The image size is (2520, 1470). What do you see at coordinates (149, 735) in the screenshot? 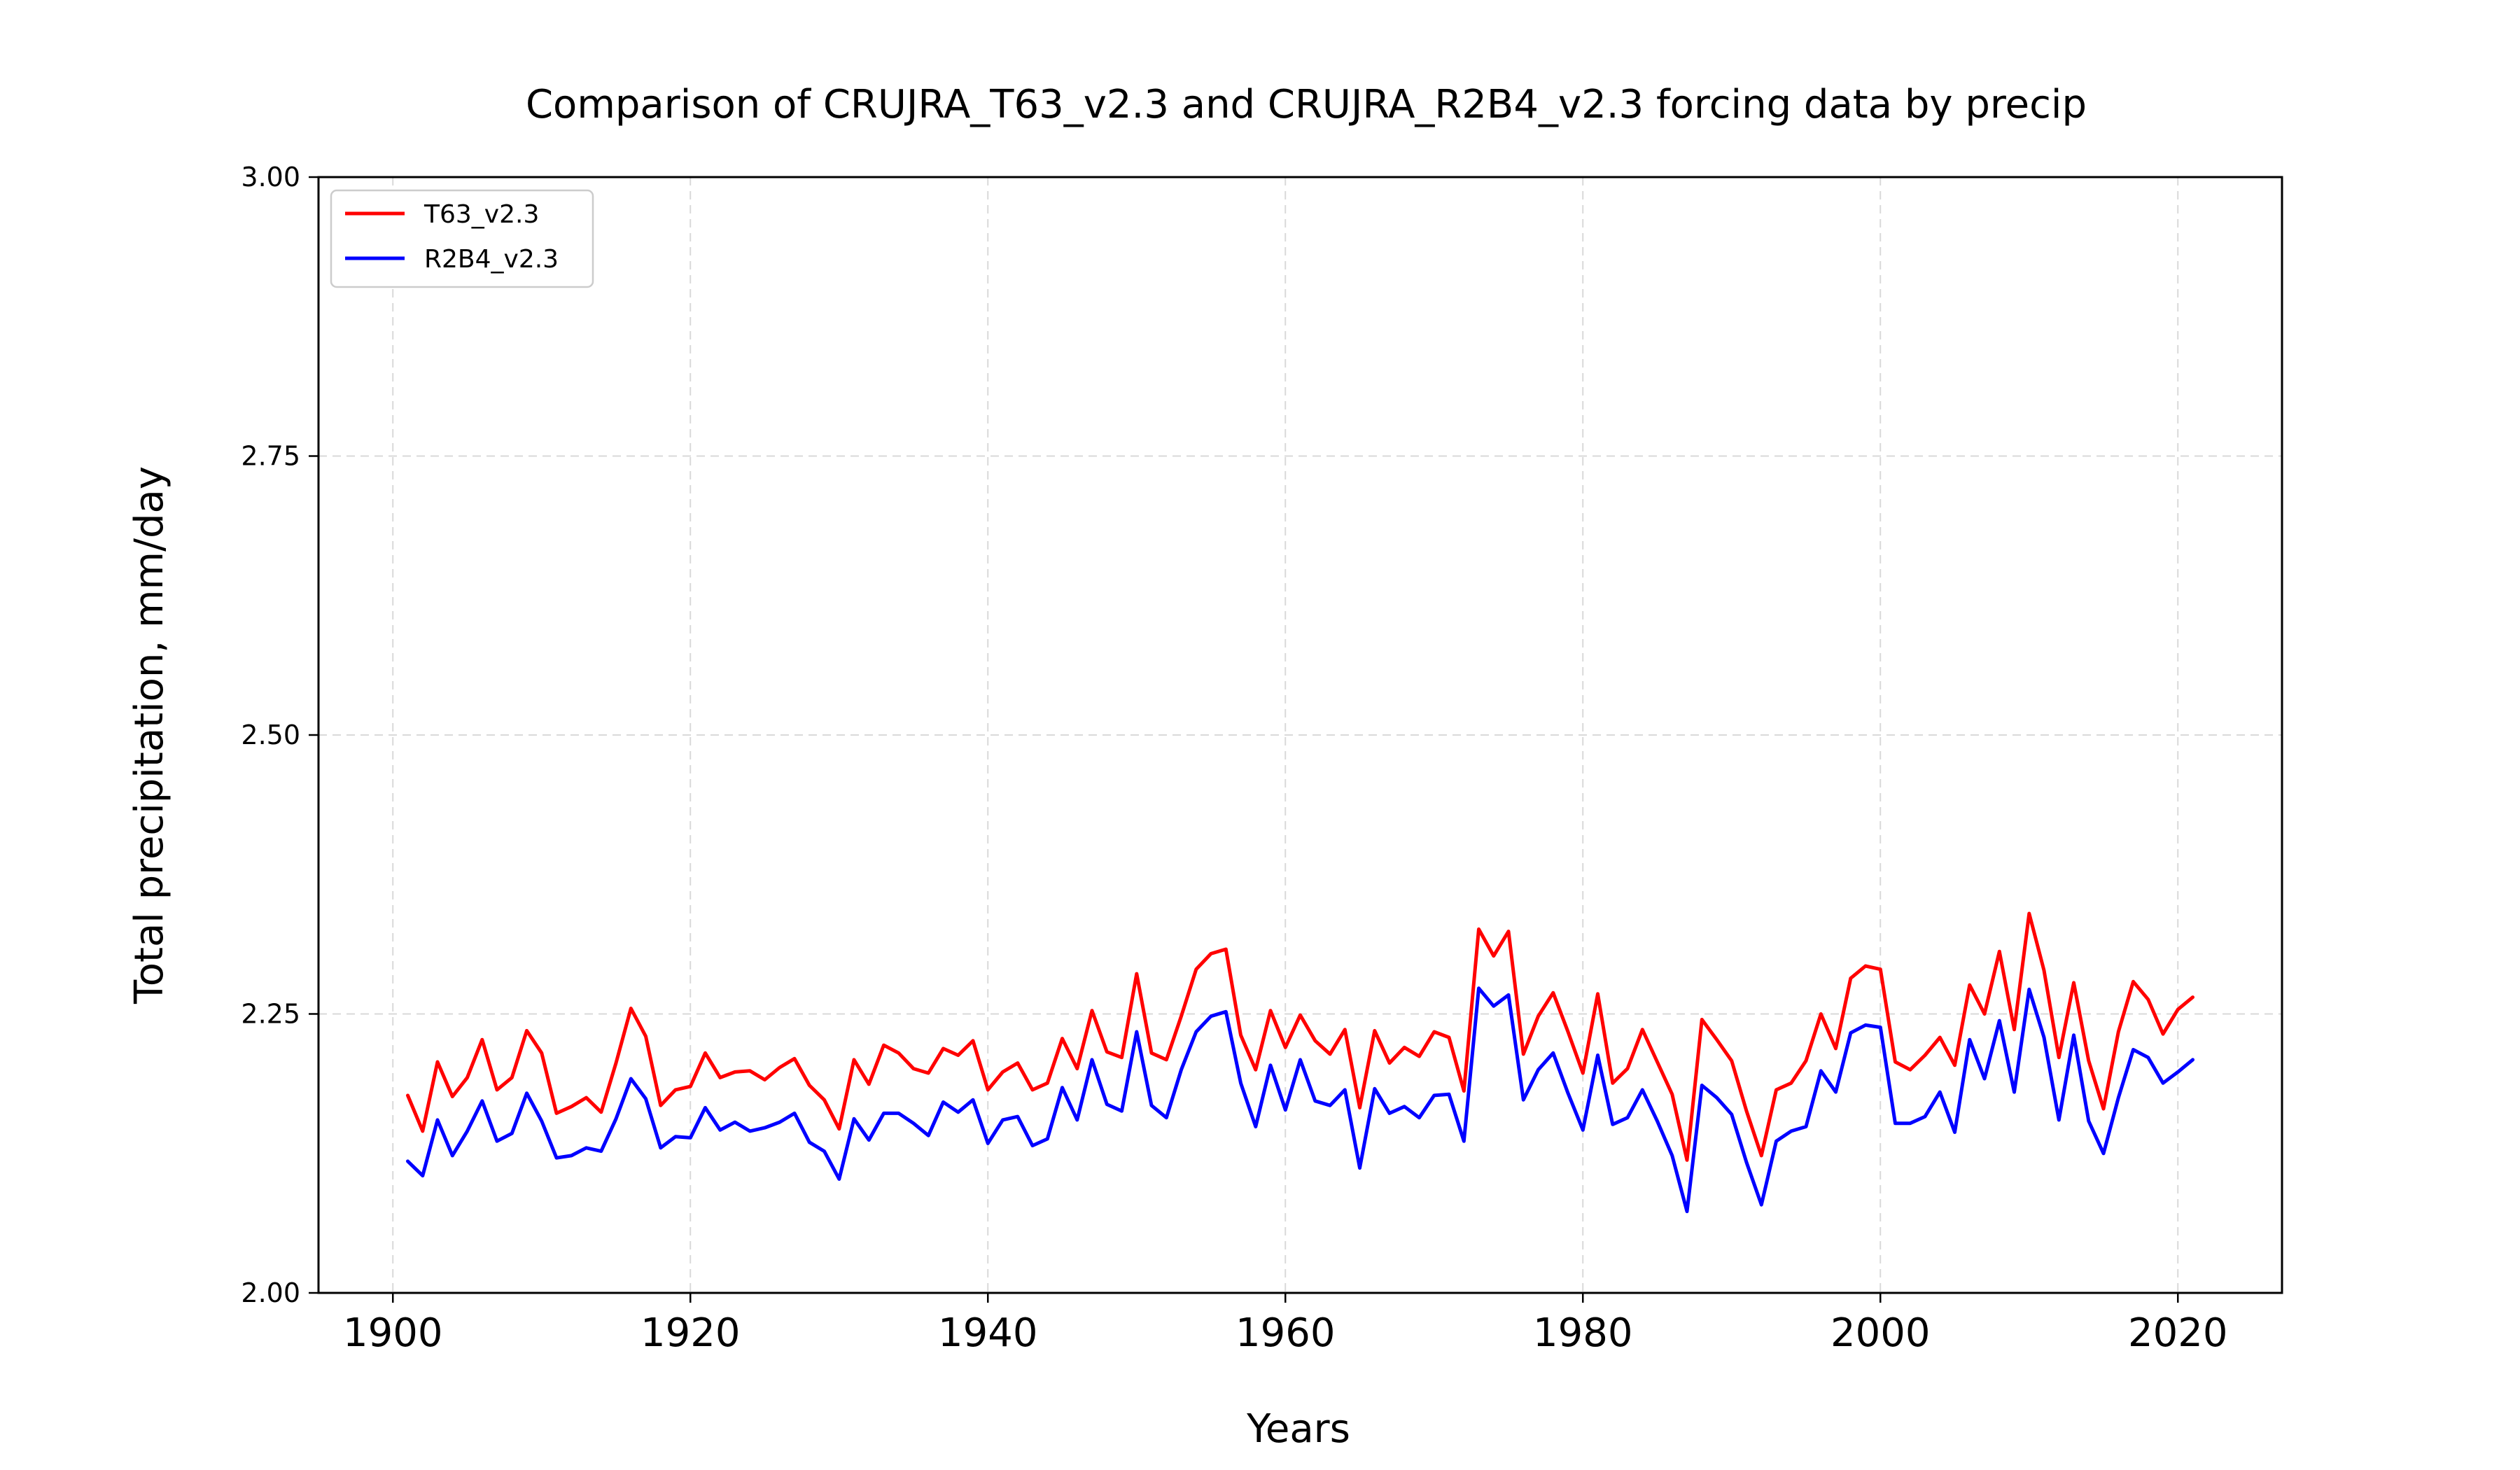
I see `y-axis-label: Total precipitation, mm/day` at bounding box center [149, 735].